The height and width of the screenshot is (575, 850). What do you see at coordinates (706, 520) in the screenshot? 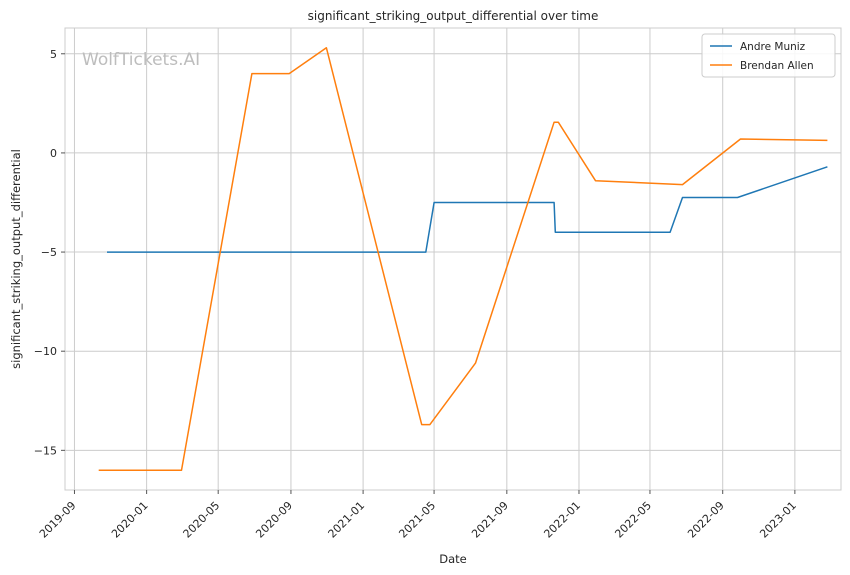
I see `x-tick-label: 2022-09` at bounding box center [706, 520].